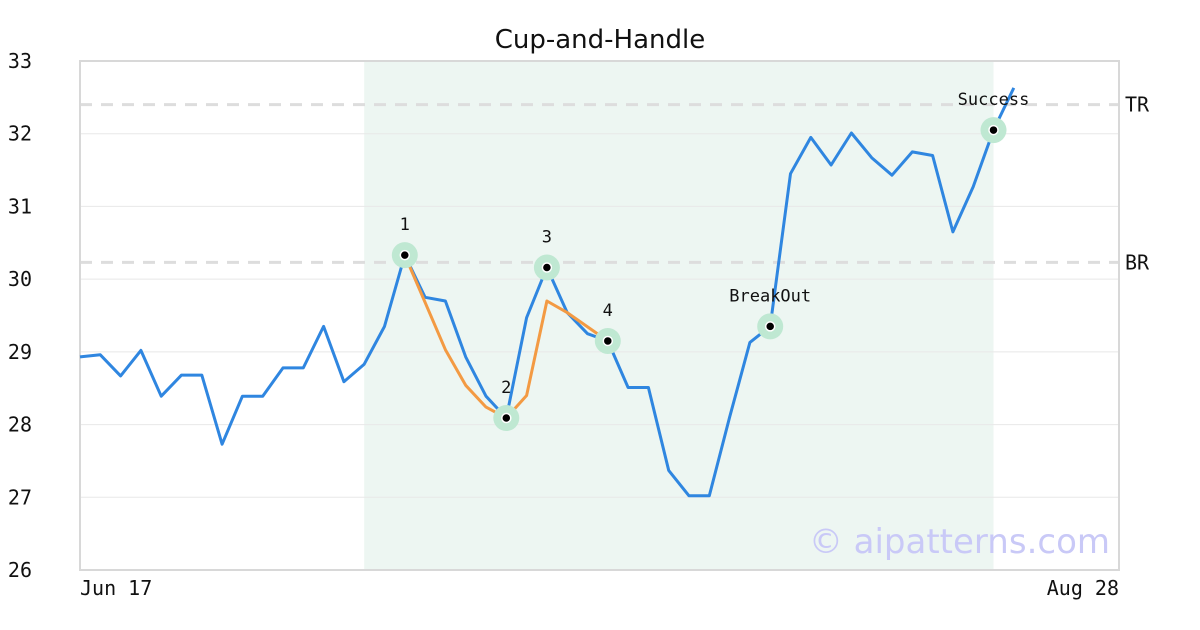  I want to click on annotation-label-2: 2, so click(506, 388).